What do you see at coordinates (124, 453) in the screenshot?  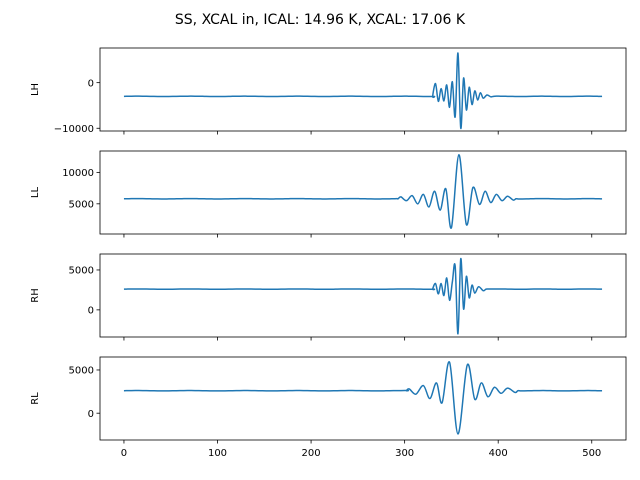 I see `x-tick-label-0: 0` at bounding box center [124, 453].